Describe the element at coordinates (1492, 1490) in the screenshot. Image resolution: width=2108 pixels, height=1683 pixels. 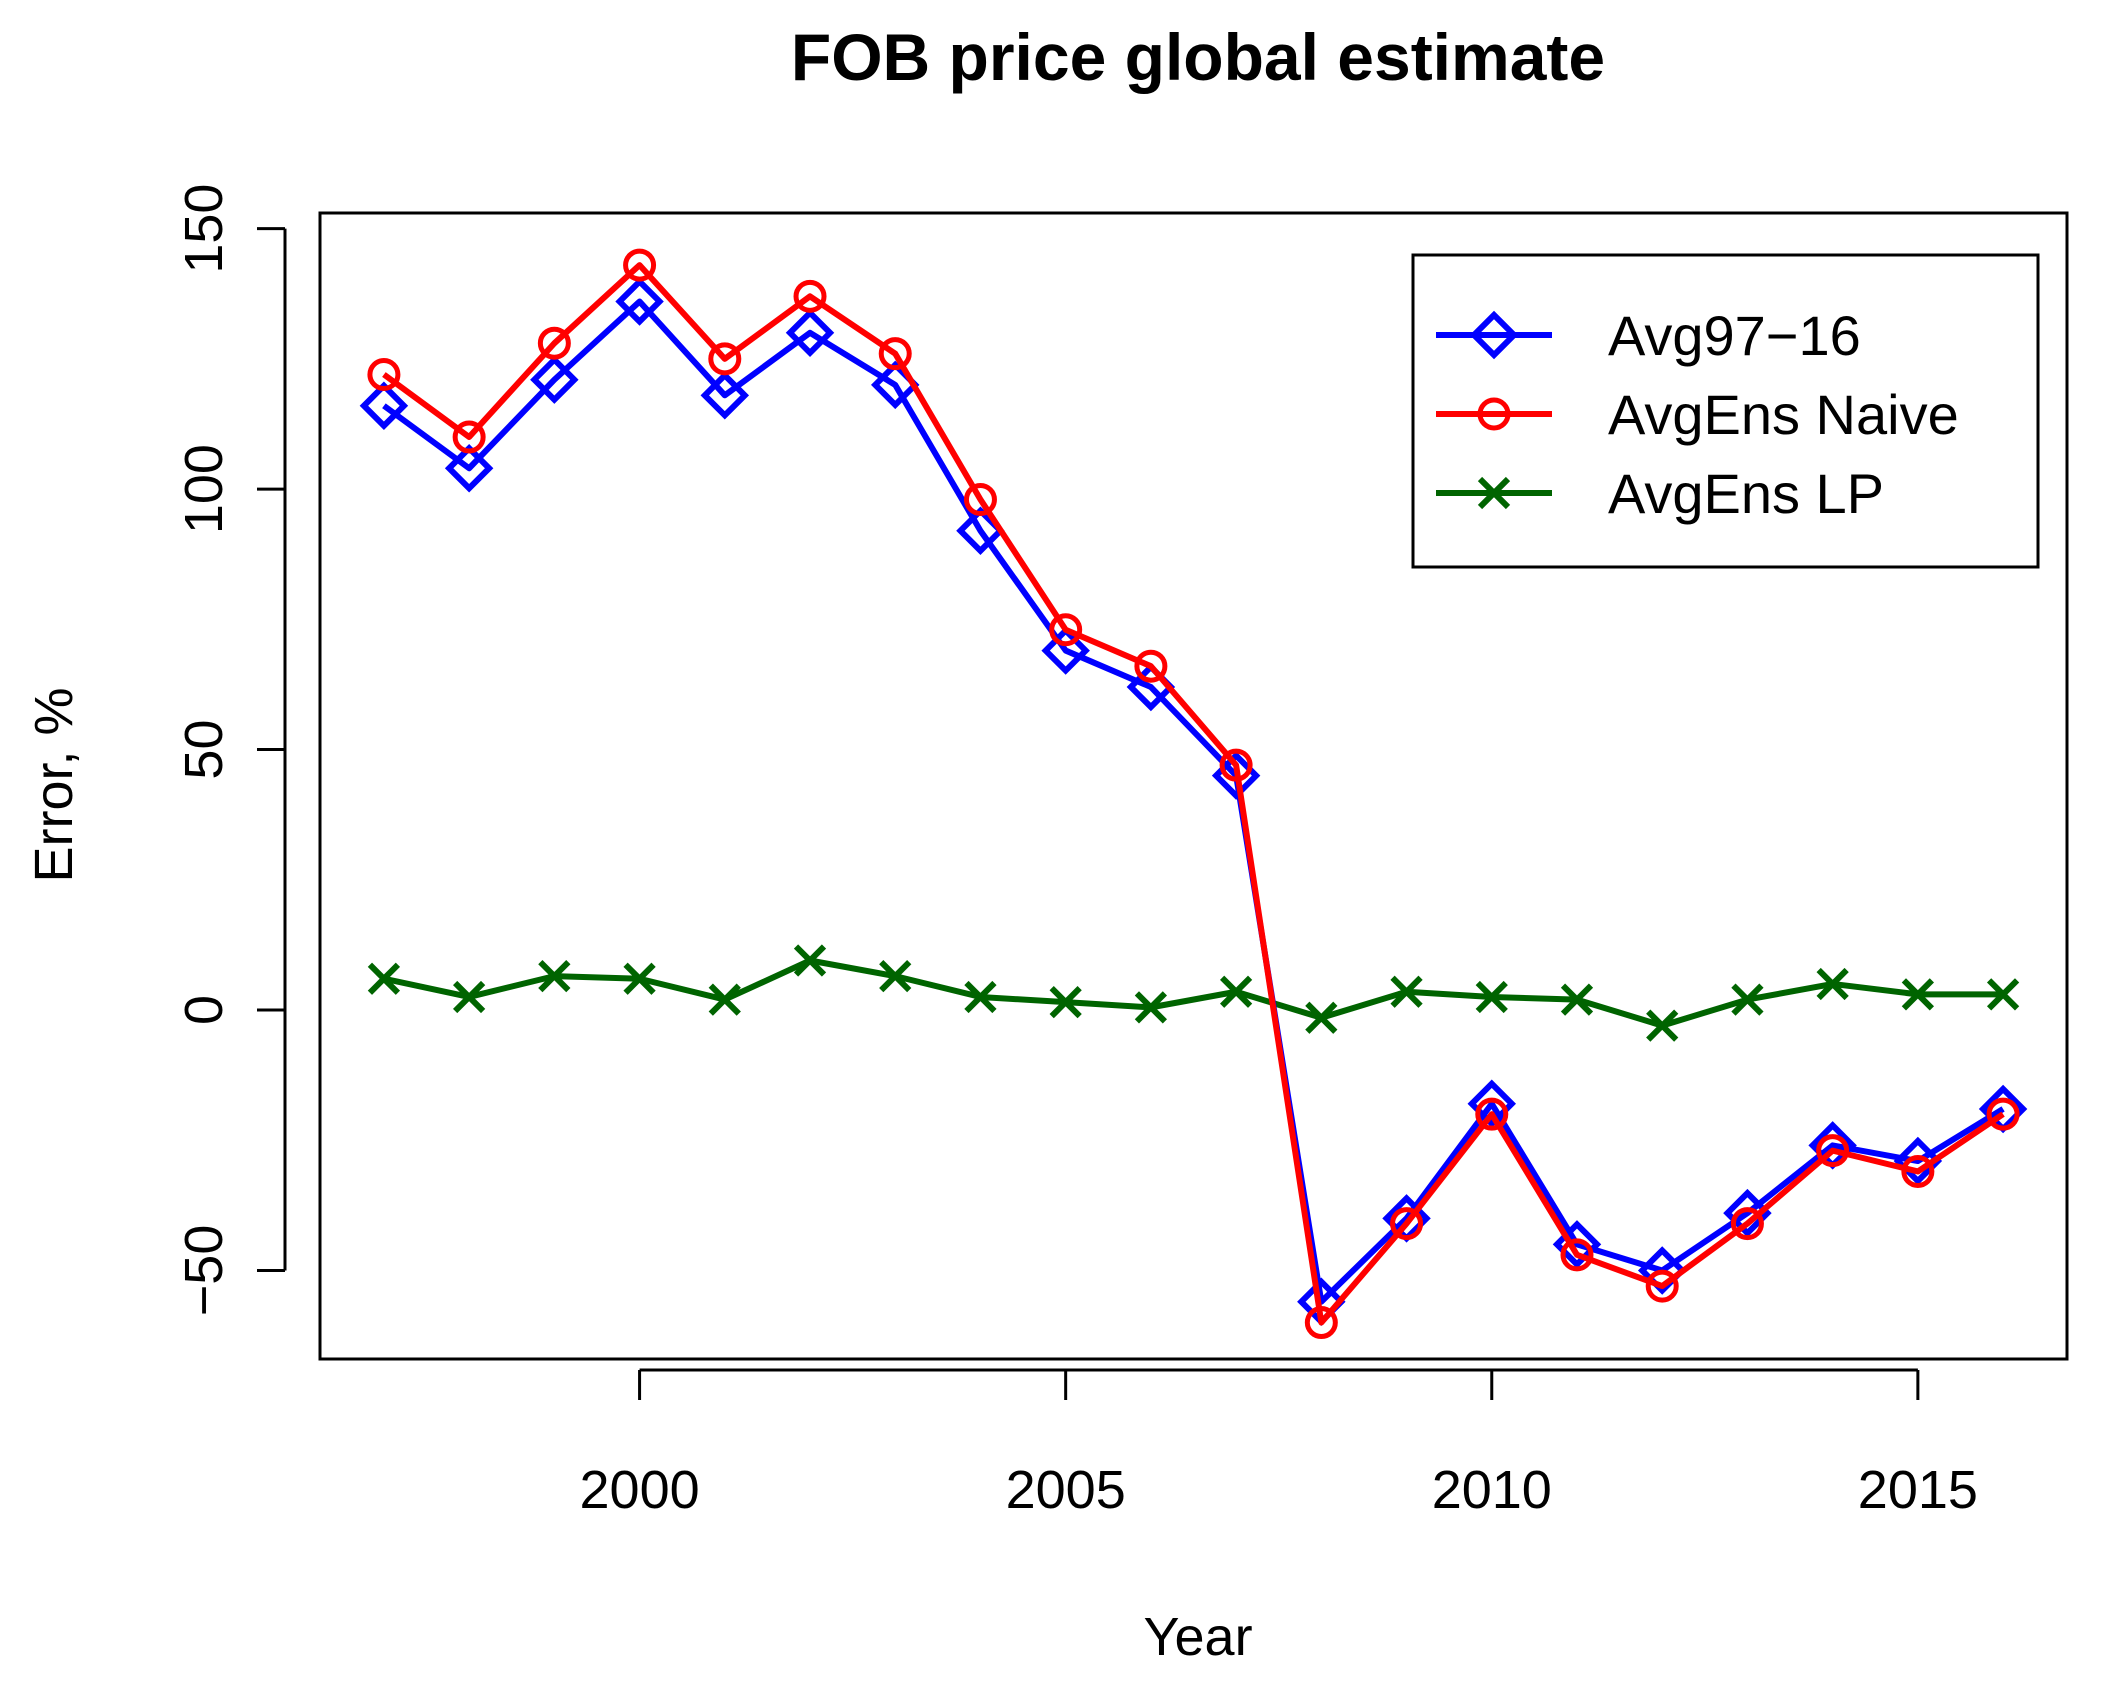
I see `x-tick-label: 2010` at that location.